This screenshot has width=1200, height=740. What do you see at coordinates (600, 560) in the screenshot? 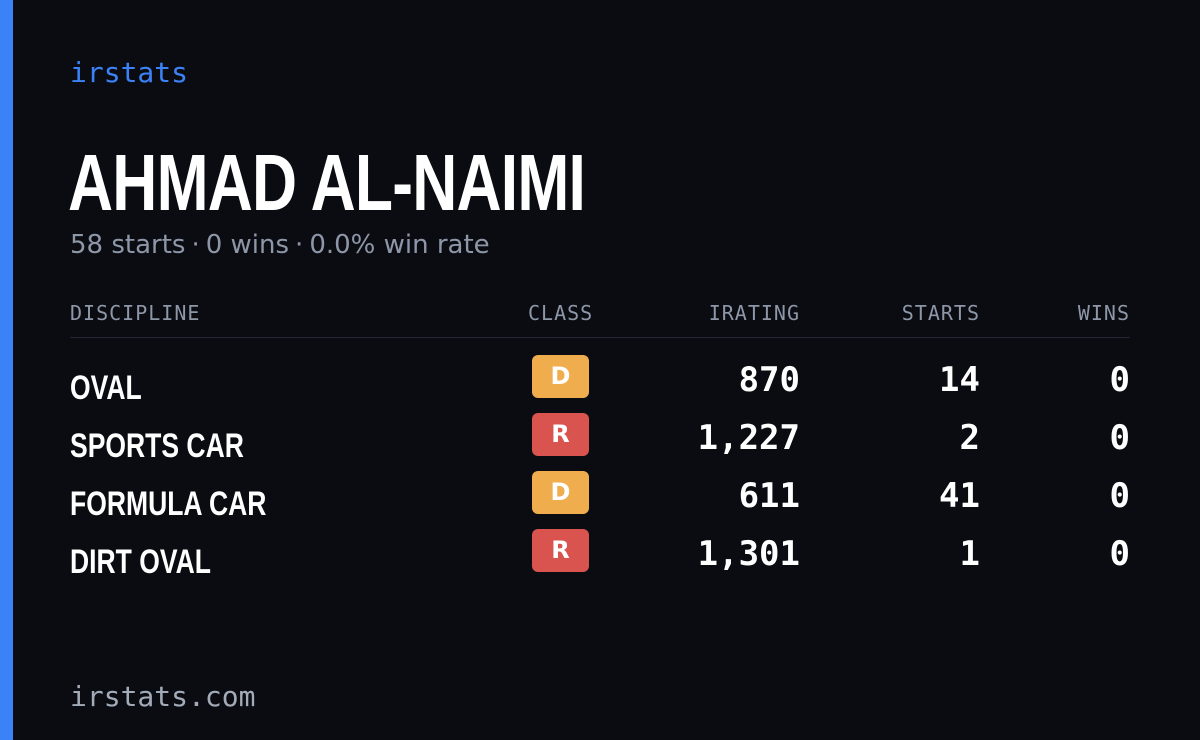
I see `table-row: DIRT OVAL R 1,301 1 0` at bounding box center [600, 560].